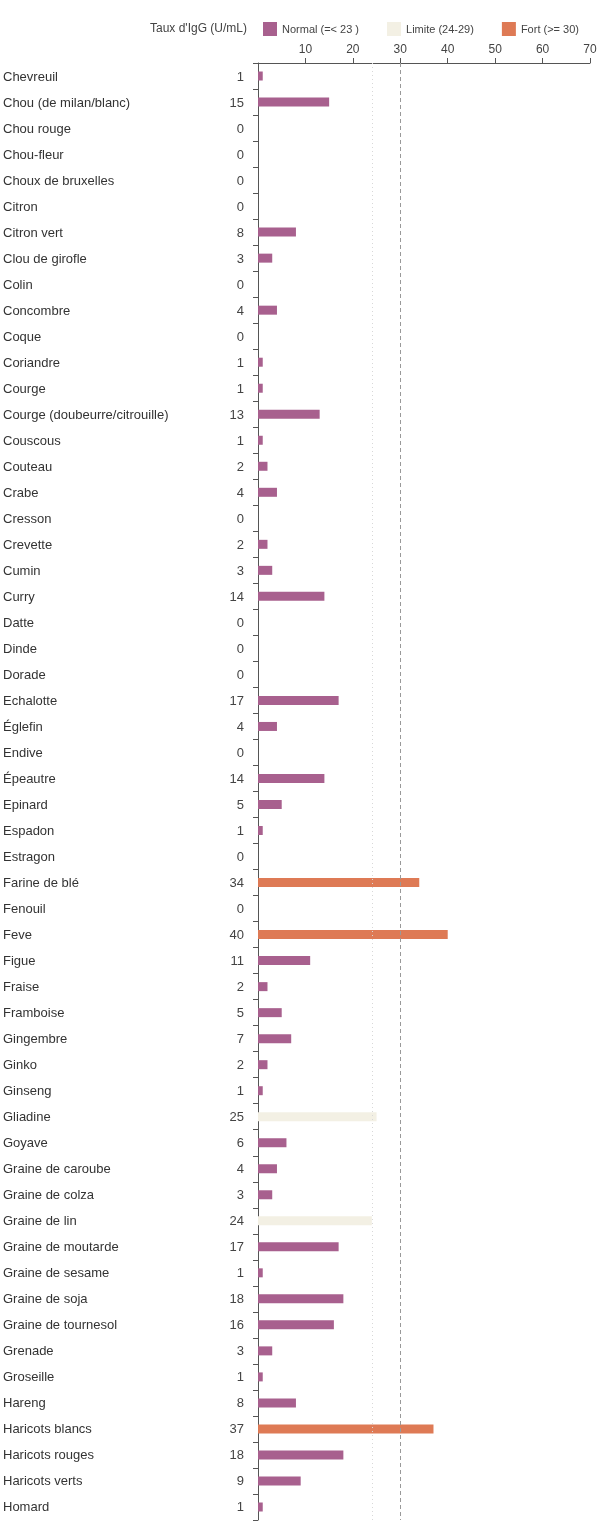 The height and width of the screenshot is (1524, 613). What do you see at coordinates (198, 28) in the screenshot?
I see `legend-title: Taux d'IgG (U/mL)` at bounding box center [198, 28].